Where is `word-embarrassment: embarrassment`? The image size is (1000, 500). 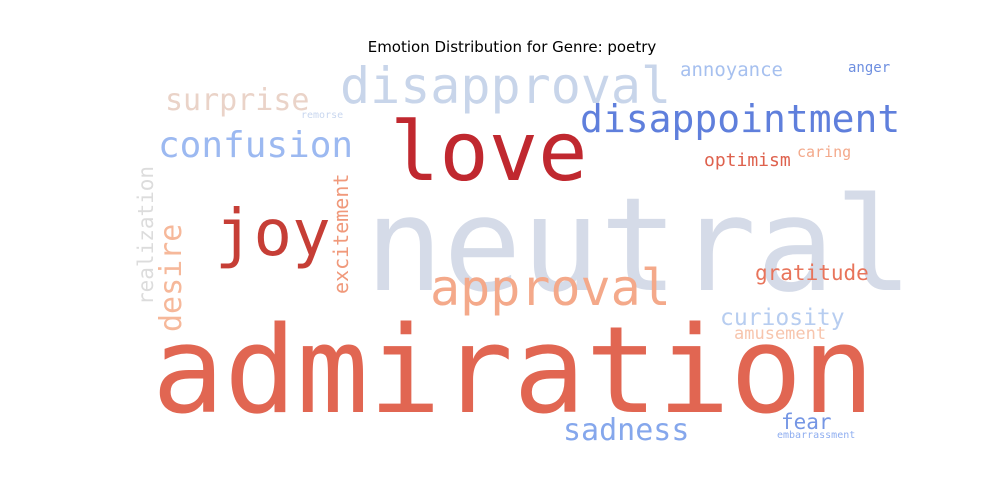
word-embarrassment: embarrassment is located at coordinates (816, 435).